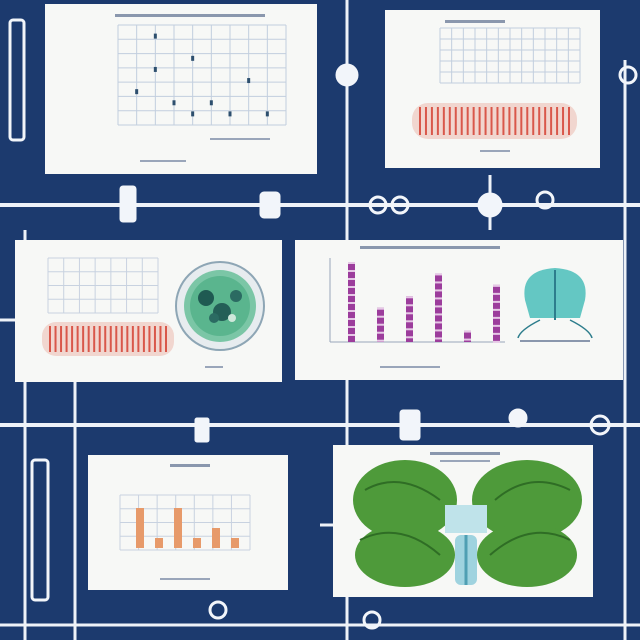 The height and width of the screenshot is (640, 640). Describe the element at coordinates (467, 523) in the screenshot. I see `lobed-organ-illustration` at that location.